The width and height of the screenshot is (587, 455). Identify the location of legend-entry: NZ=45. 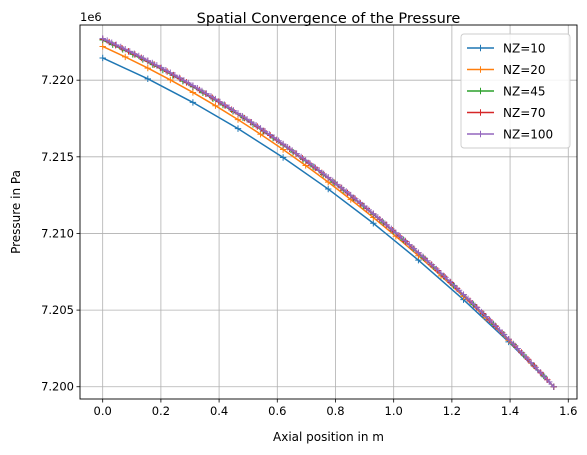
(506, 91).